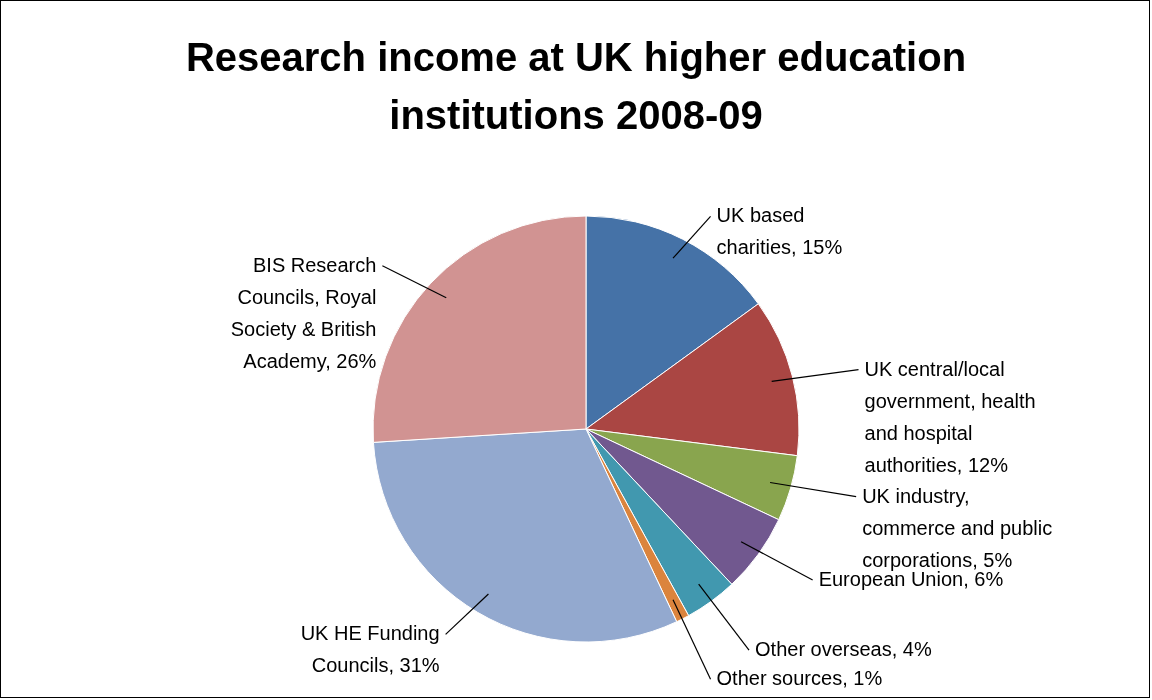 This screenshot has height=700, width=1152. I want to click on slice-label: UK HE Funding Councils, 31%, so click(370, 649).